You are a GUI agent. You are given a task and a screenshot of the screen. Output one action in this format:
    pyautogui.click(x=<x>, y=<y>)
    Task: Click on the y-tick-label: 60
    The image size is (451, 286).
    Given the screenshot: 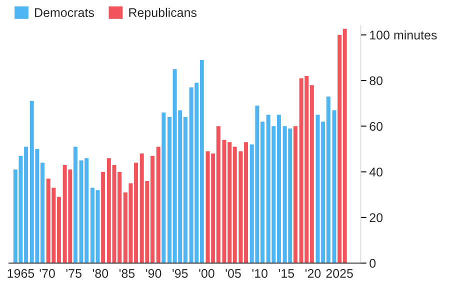 What is the action you would take?
    pyautogui.click(x=376, y=126)
    